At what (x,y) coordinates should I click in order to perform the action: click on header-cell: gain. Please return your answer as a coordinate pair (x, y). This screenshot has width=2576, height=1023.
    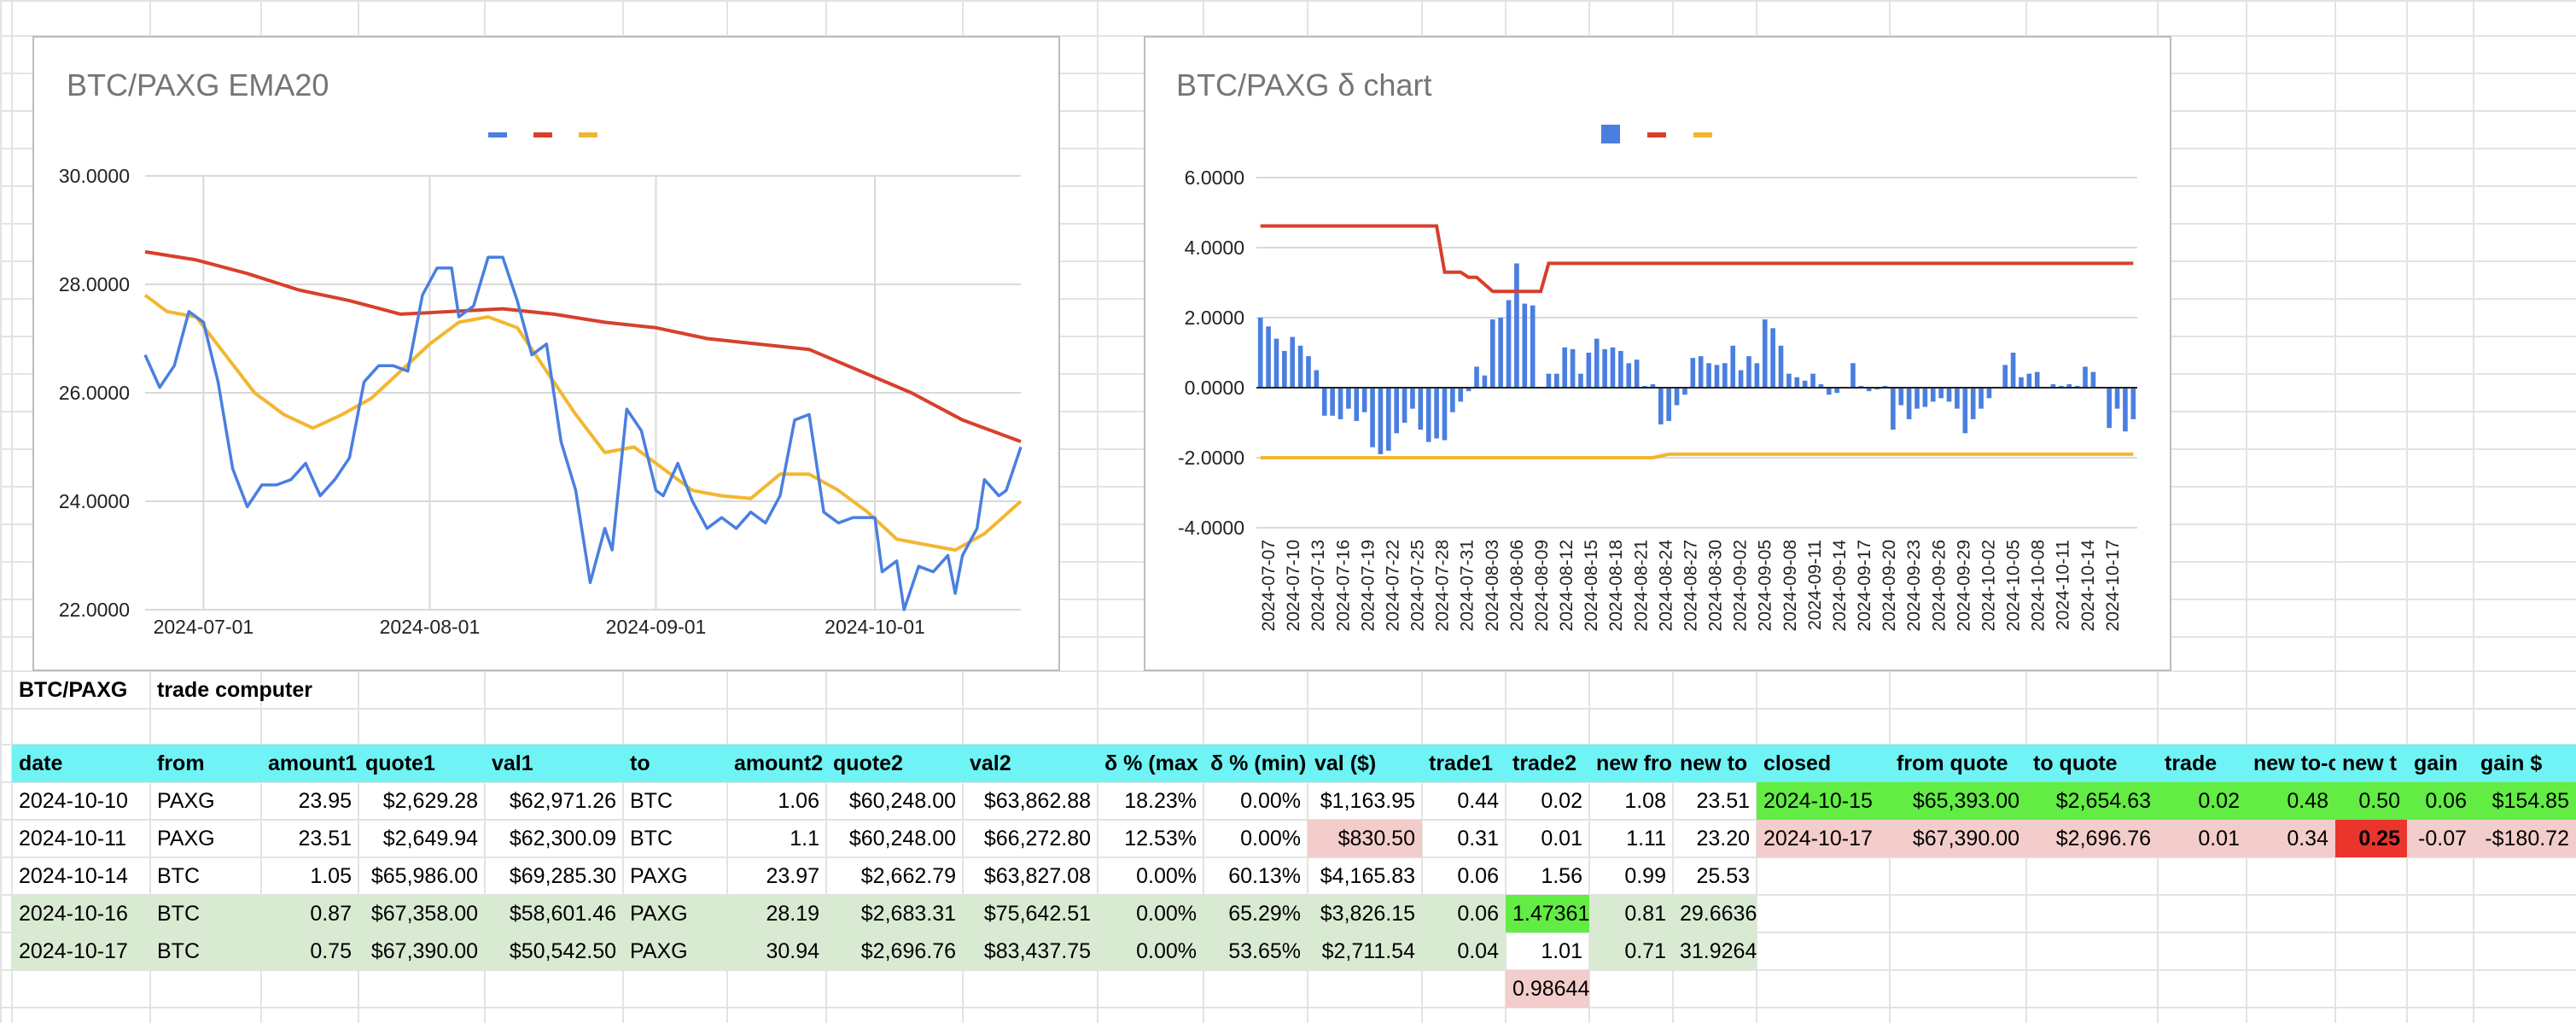
    Looking at the image, I should click on (2440, 763).